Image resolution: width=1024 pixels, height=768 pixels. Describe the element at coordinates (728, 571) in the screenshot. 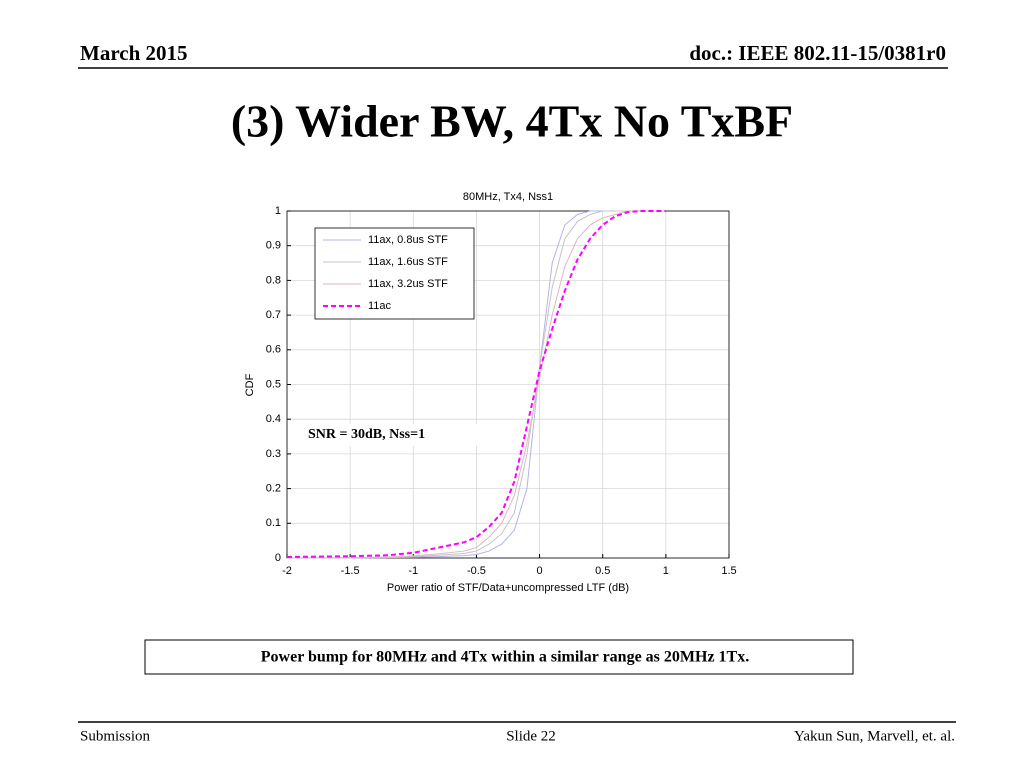

I see `x-tick-label: 1.5` at that location.